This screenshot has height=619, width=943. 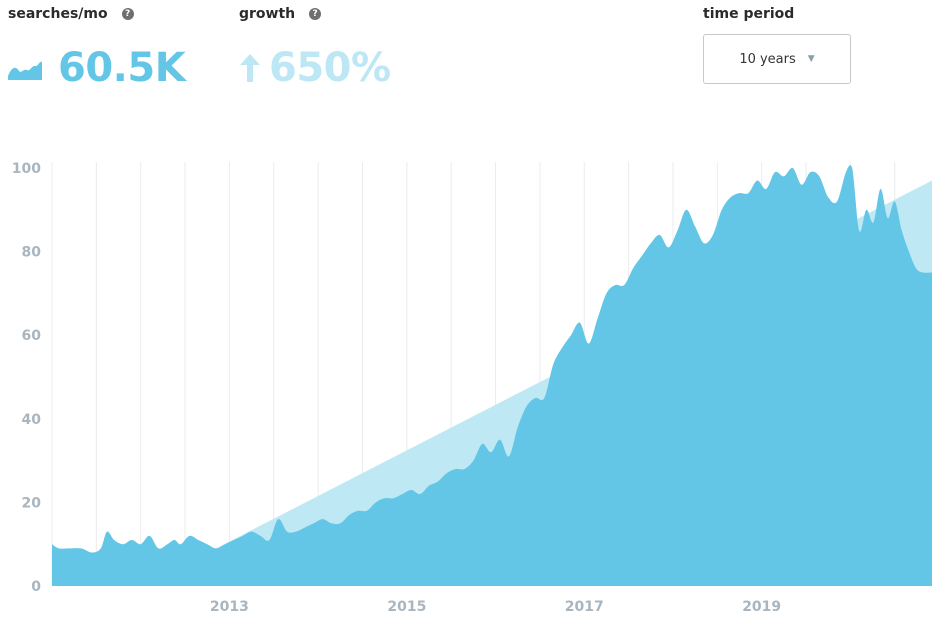 I want to click on growth-value-row: 650%, so click(x=315, y=68).